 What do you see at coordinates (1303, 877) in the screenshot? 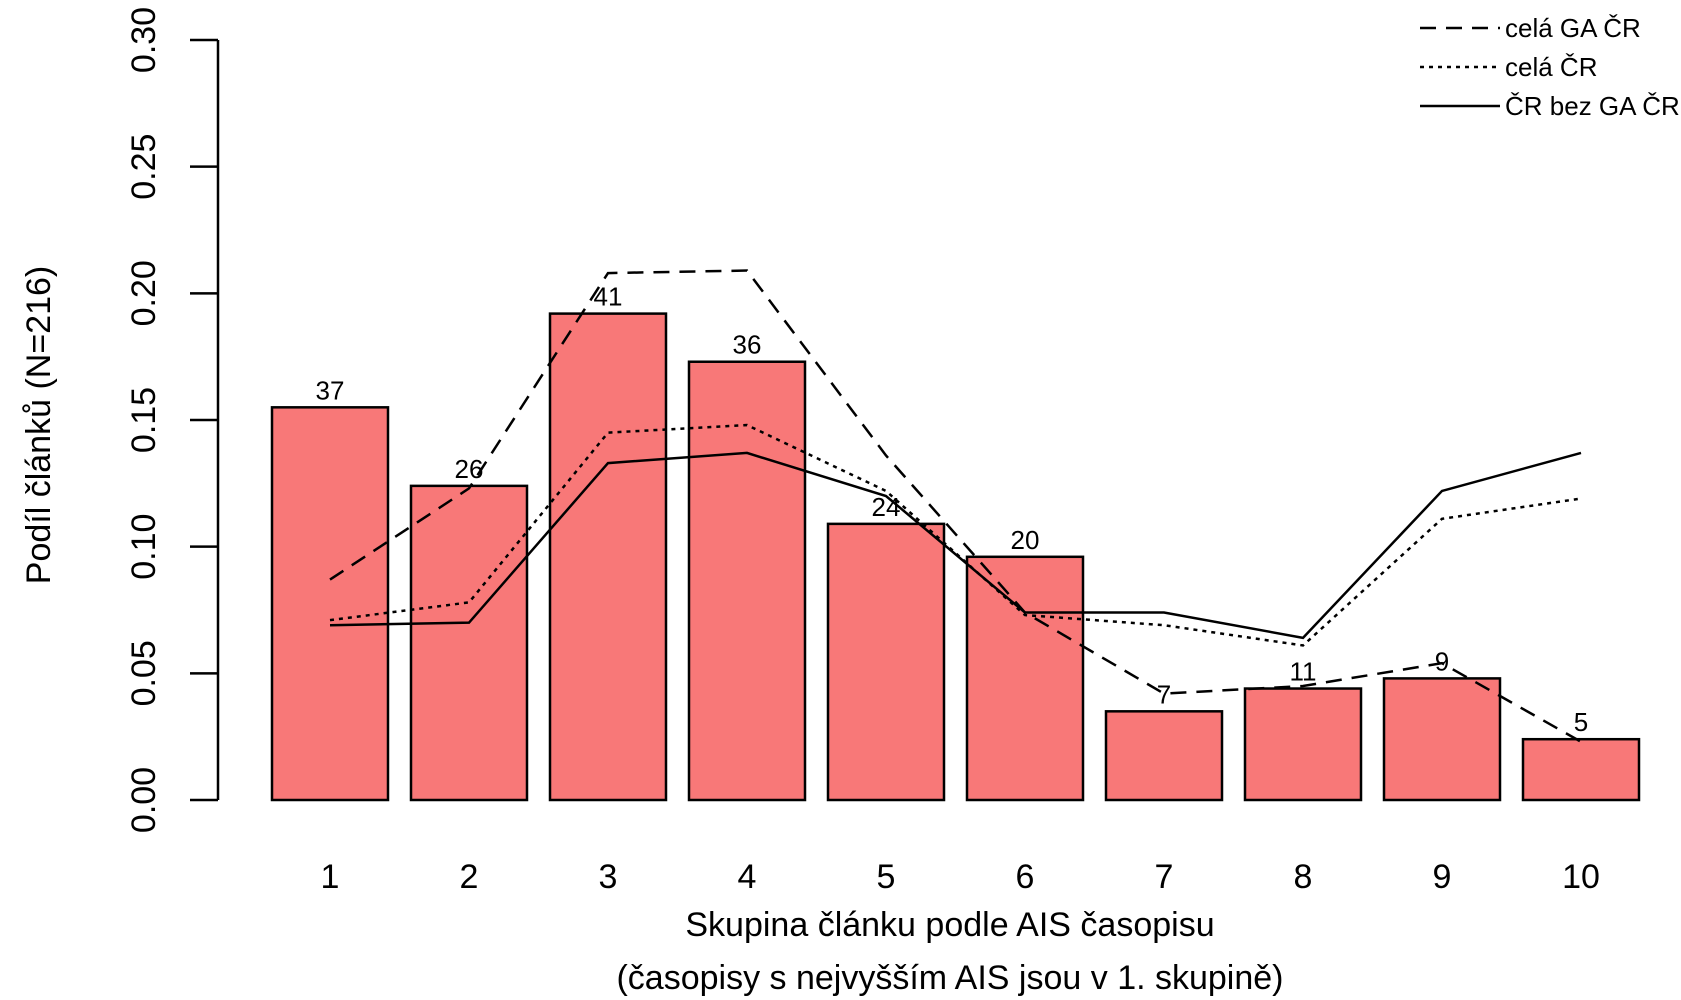
I see `x-tick-label: 8` at bounding box center [1303, 877].